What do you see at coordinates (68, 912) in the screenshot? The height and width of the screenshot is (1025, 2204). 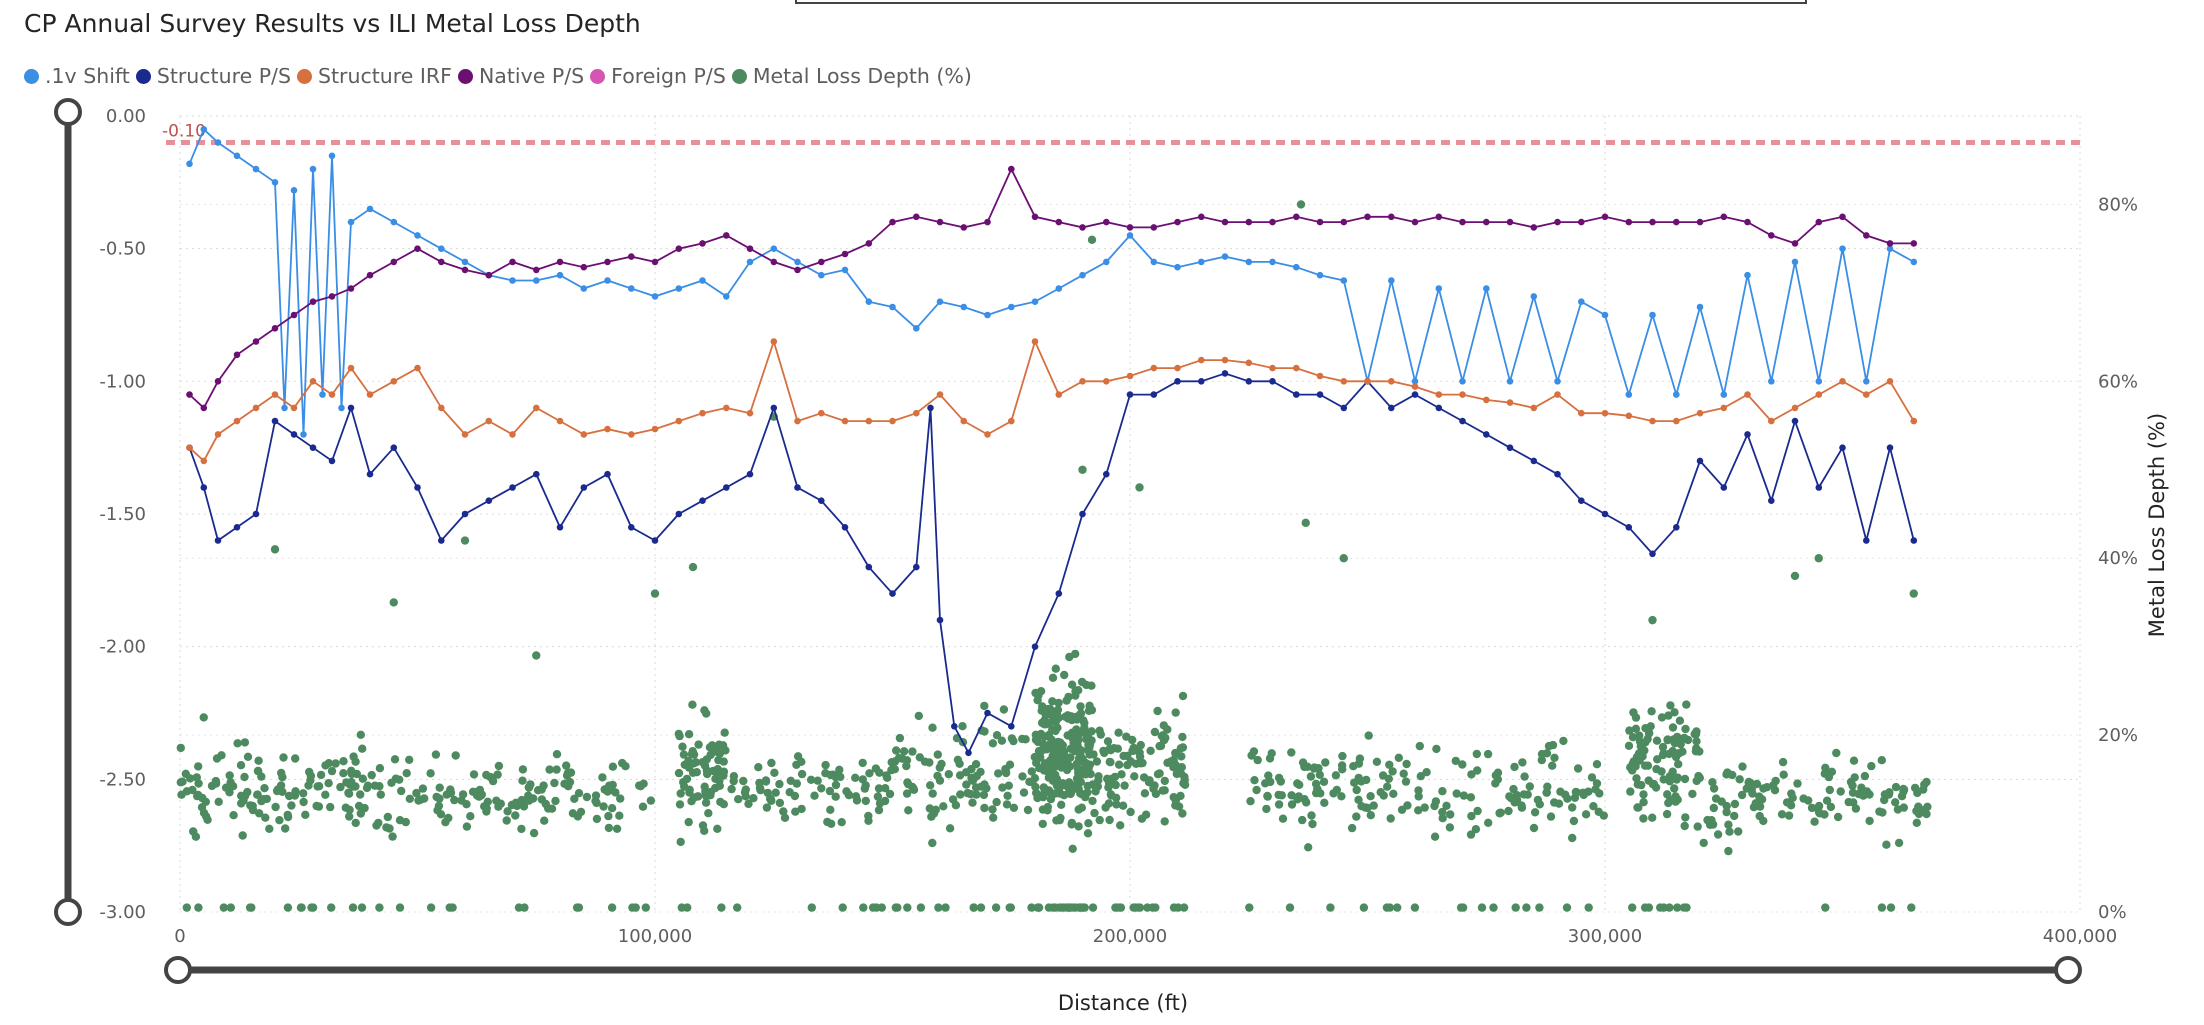 I see `y-range-handle-bottom` at bounding box center [68, 912].